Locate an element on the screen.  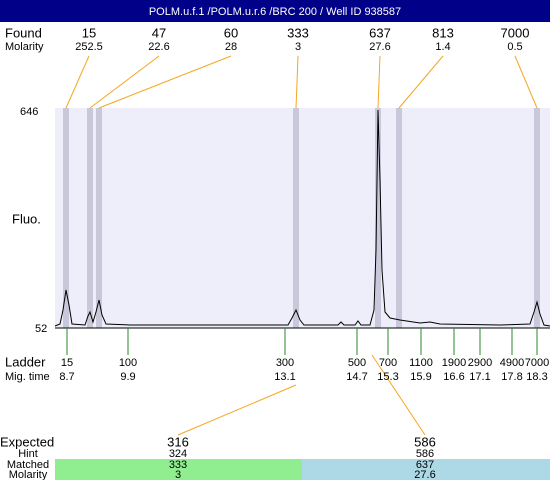
found-value: 7000 is located at coordinates (515, 32).